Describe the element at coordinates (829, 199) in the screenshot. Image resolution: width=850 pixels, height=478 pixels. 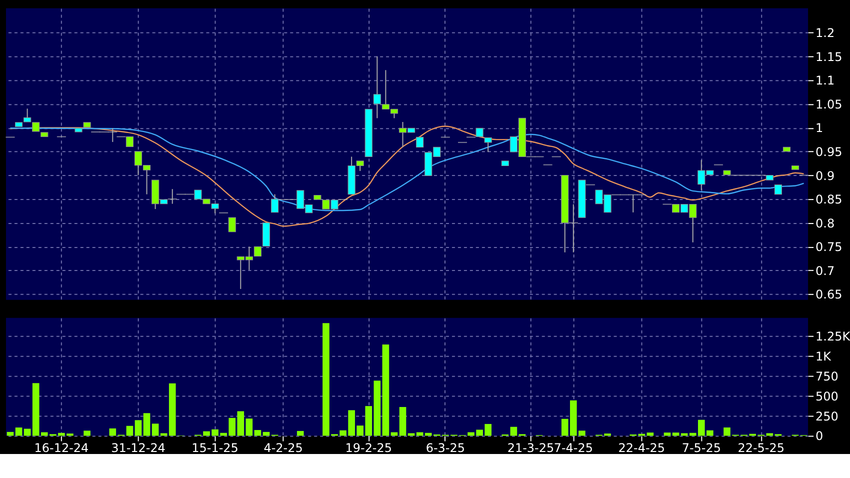
I see `y-tick-label: 0.85` at that location.